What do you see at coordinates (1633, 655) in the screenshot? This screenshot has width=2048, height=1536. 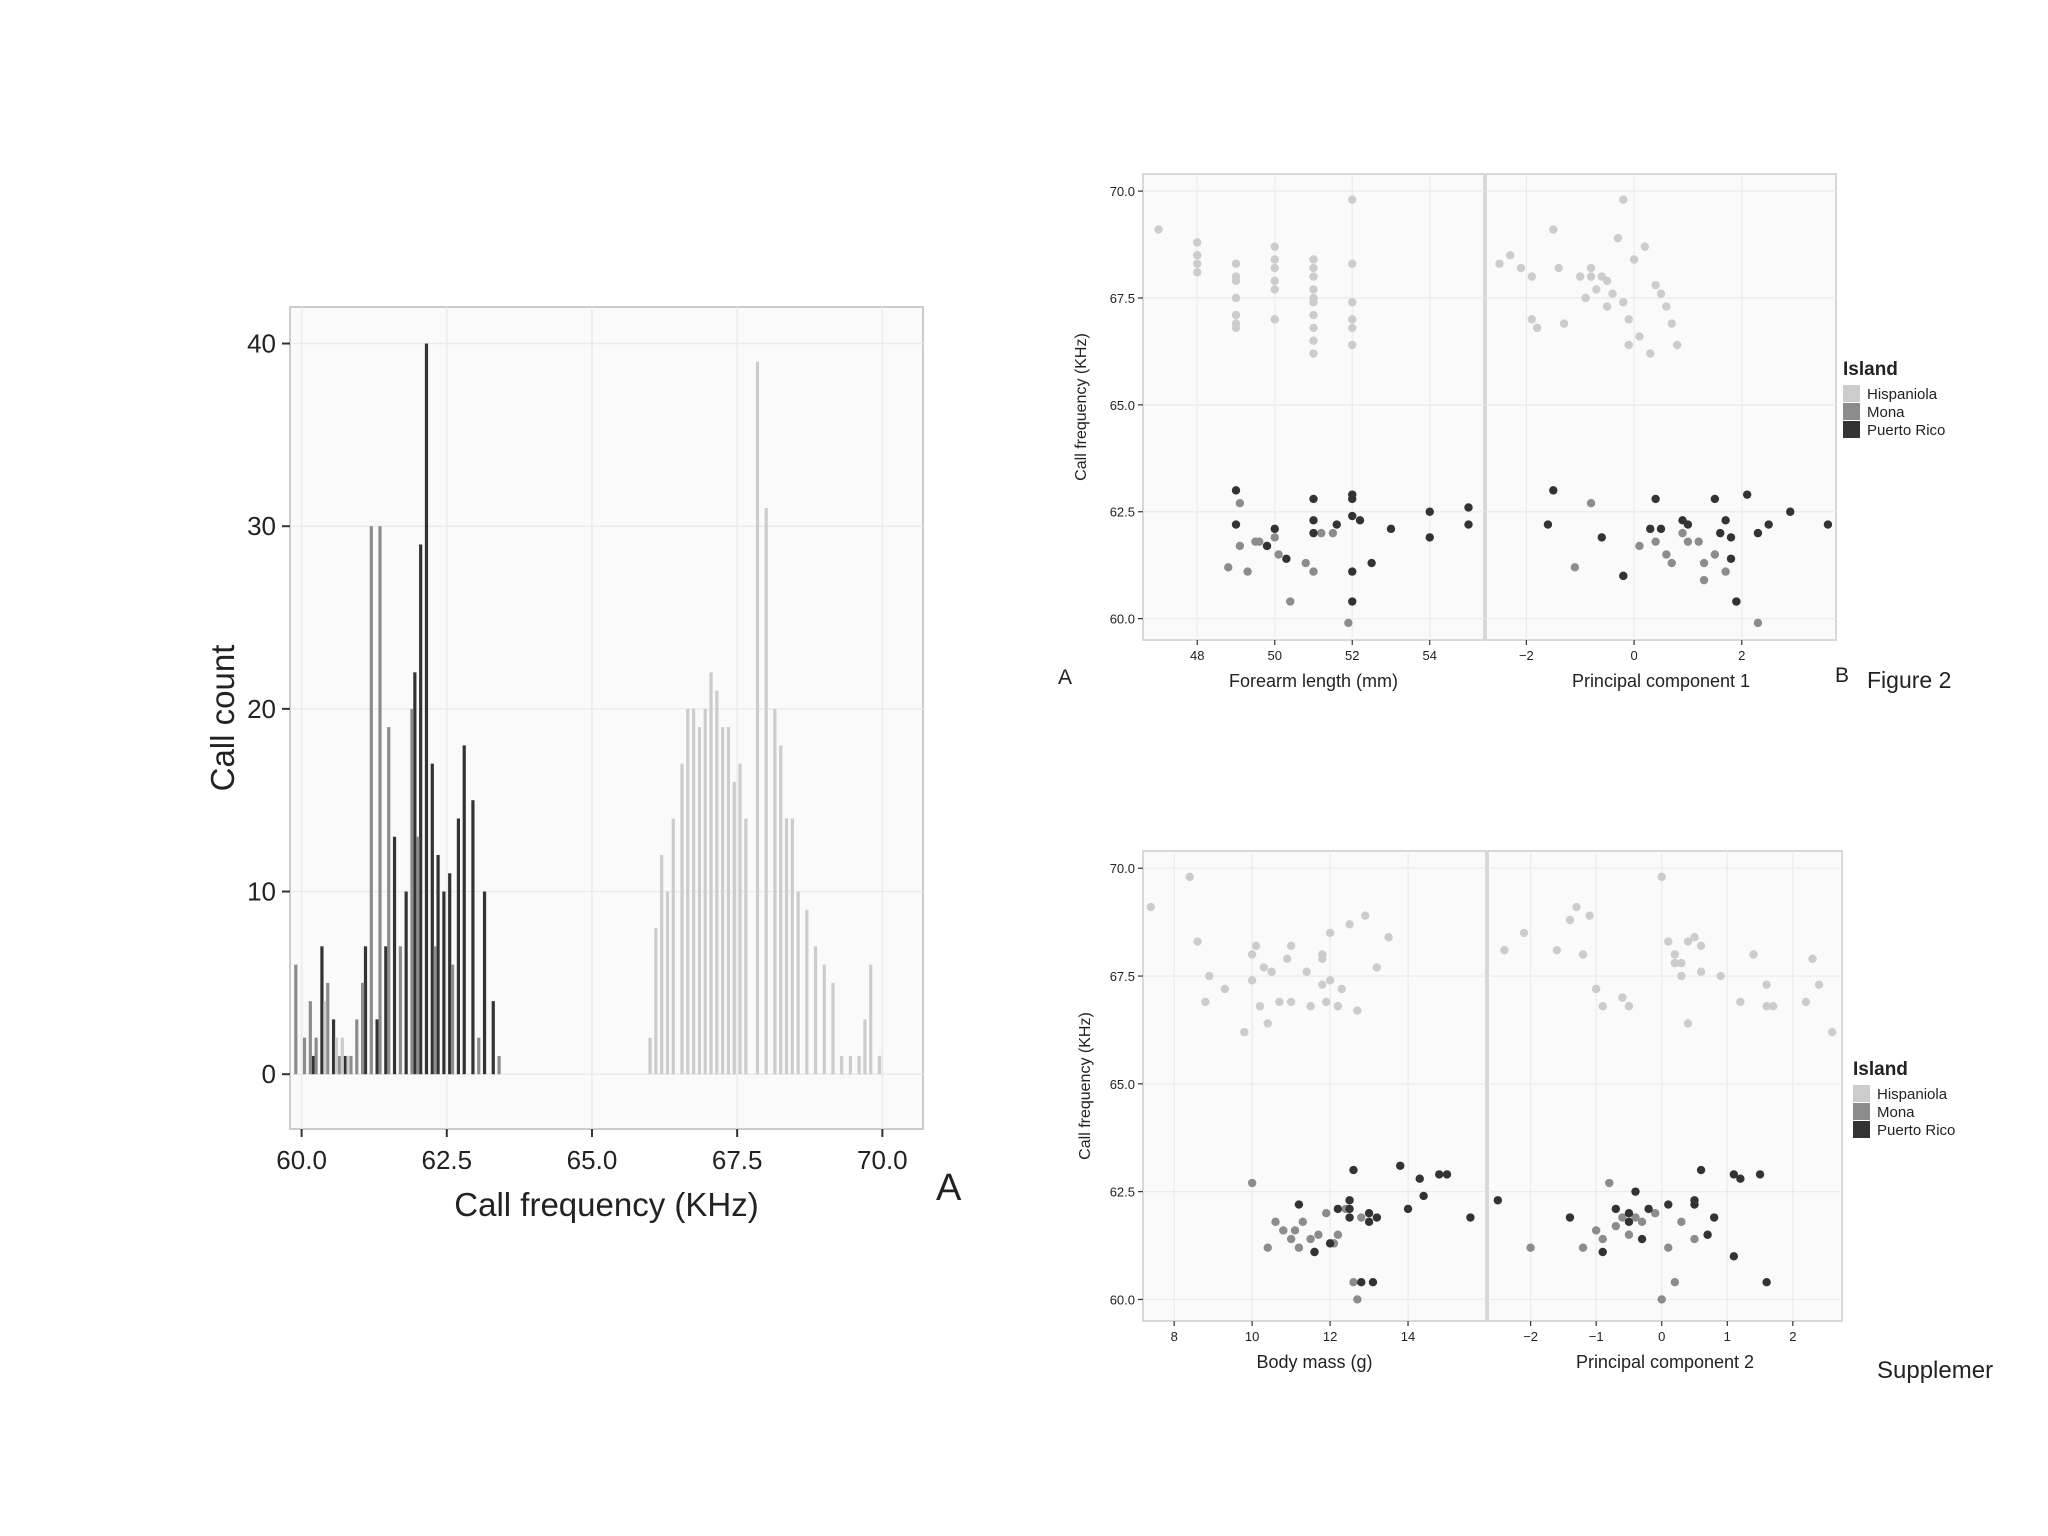 I see `scatter-x-tick-label: 0` at bounding box center [1633, 655].